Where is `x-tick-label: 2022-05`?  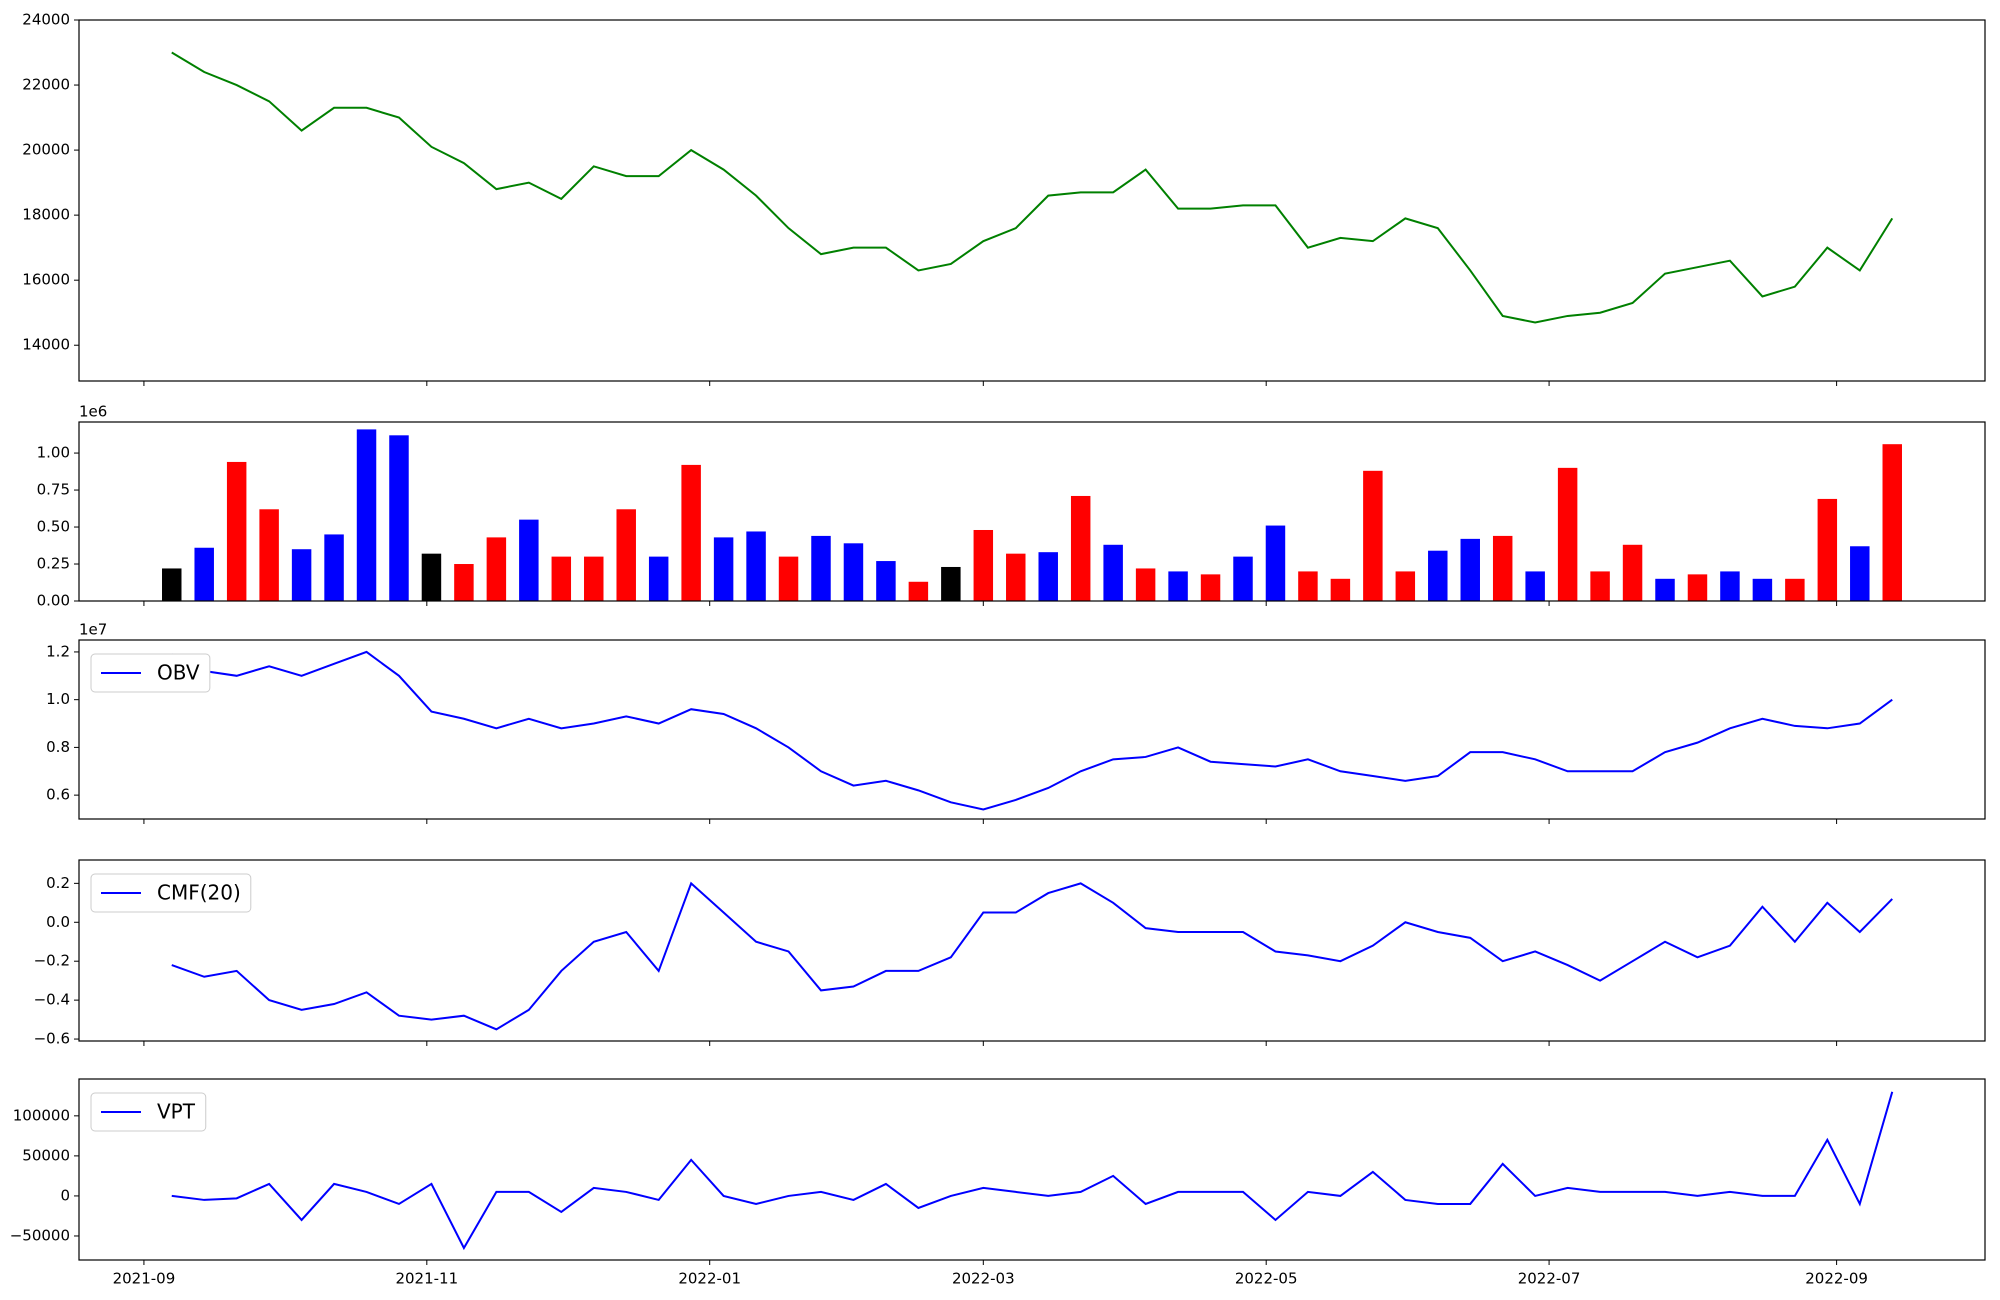 x-tick-label: 2022-05 is located at coordinates (1266, 1279).